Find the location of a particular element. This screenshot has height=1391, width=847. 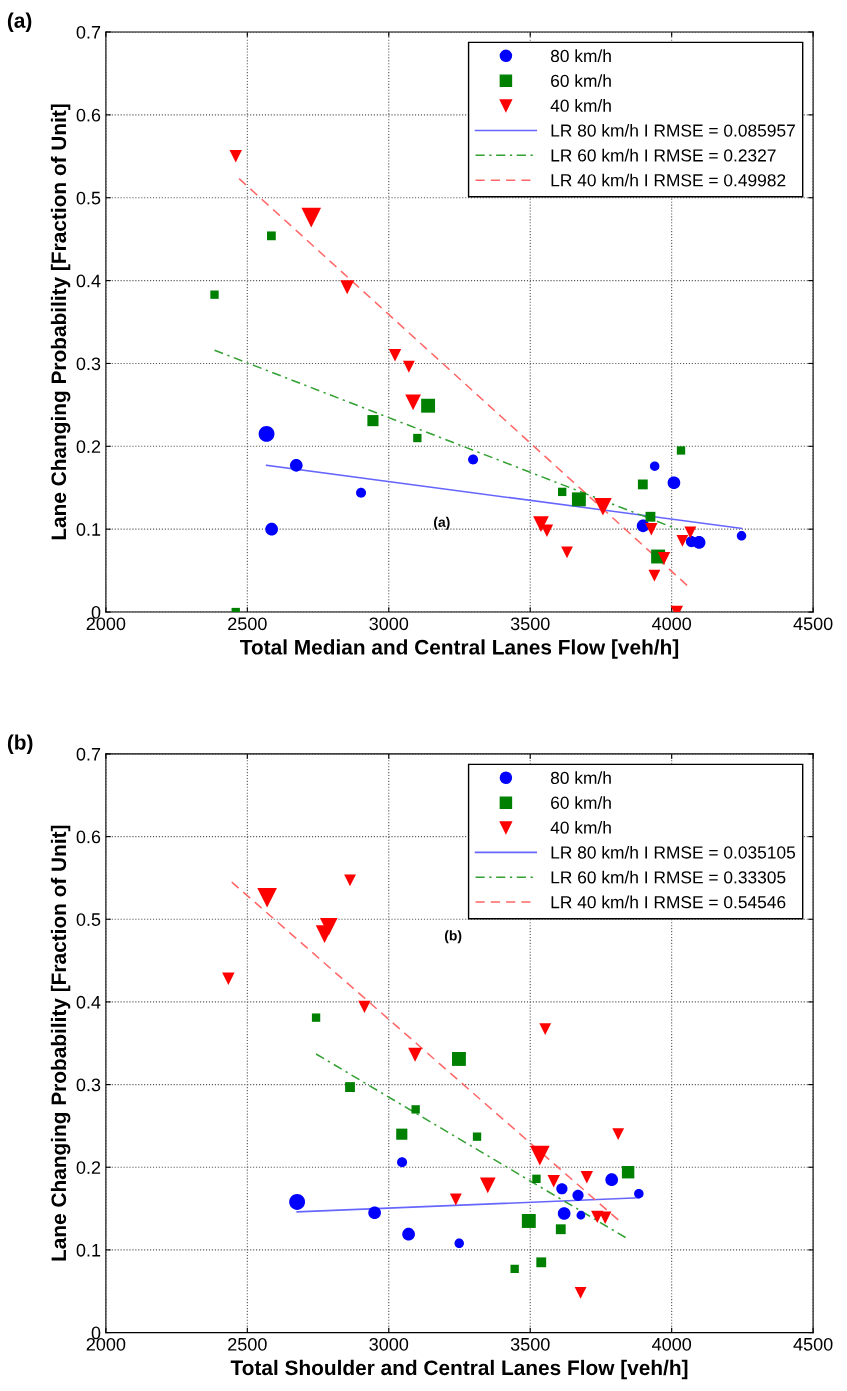

legend-label: LR 40 km/h I RMSE = 0.54546 is located at coordinates (668, 902).